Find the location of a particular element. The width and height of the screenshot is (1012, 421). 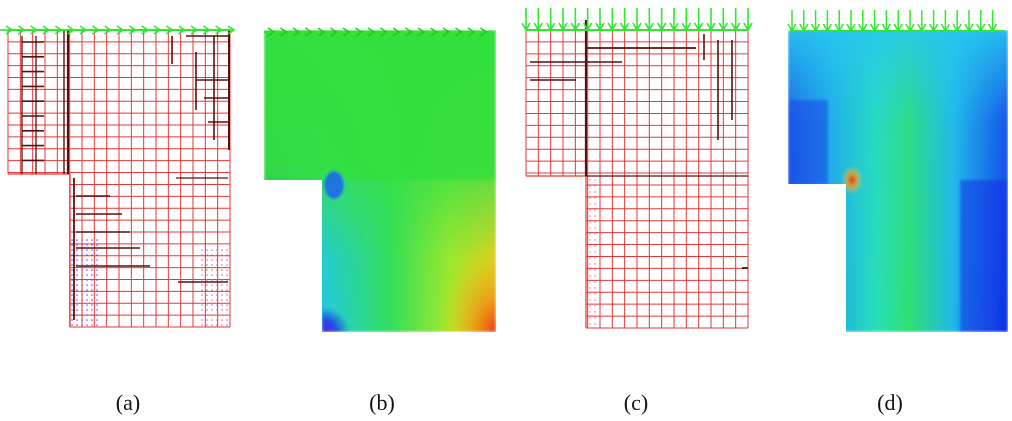

caption-c: (c) is located at coordinates (636, 402).